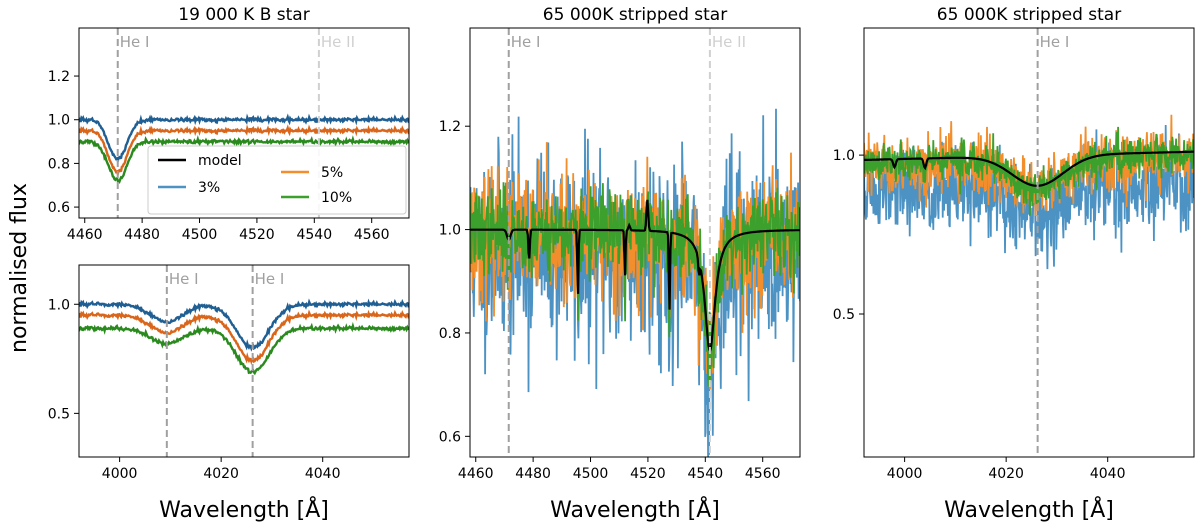 The width and height of the screenshot is (1200, 529). Describe the element at coordinates (332, 173) in the screenshot. I see `legend-entry: 5%` at that location.